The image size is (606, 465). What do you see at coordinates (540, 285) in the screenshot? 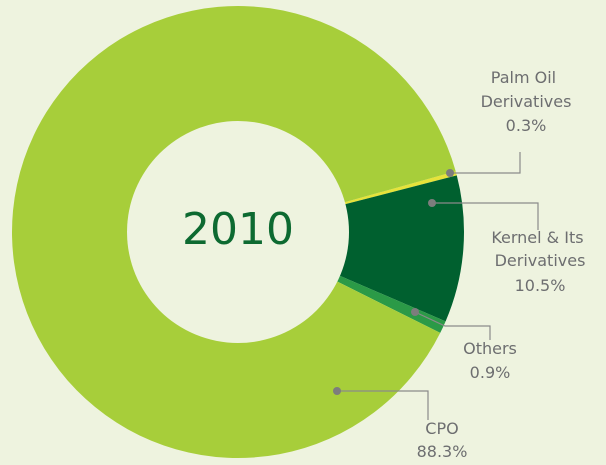
I see `value-label: 10.5%` at bounding box center [540, 285].